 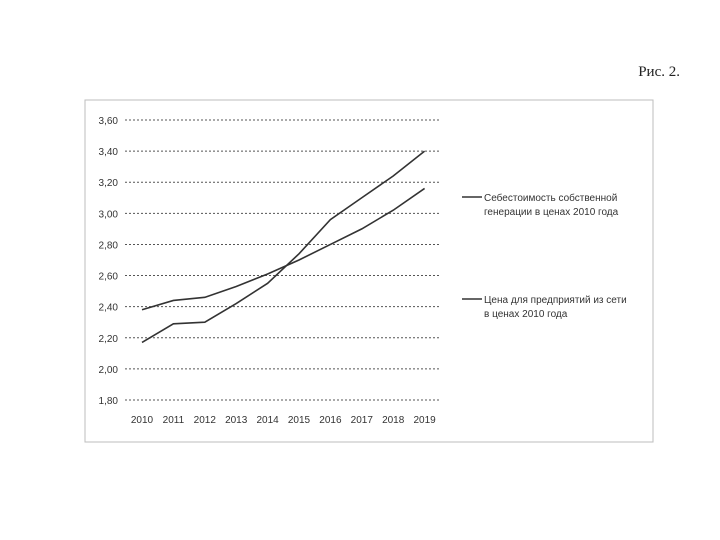 What do you see at coordinates (283, 420) in the screenshot?
I see `x-axis-ticks: 2010 2011 2012 2013 2014 2015 2016 2017 2018 2019` at bounding box center [283, 420].